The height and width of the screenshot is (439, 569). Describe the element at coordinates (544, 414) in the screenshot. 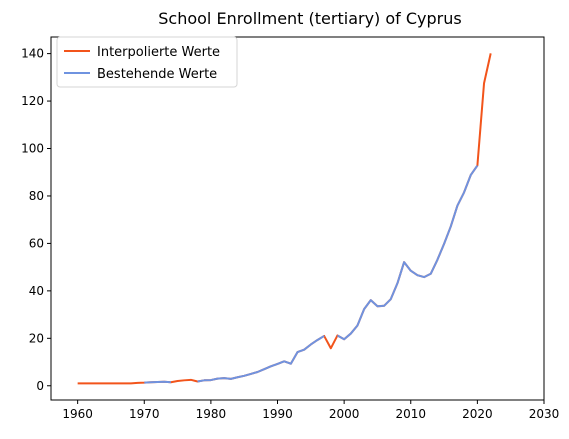

I see `x-tick-label: 2030` at that location.